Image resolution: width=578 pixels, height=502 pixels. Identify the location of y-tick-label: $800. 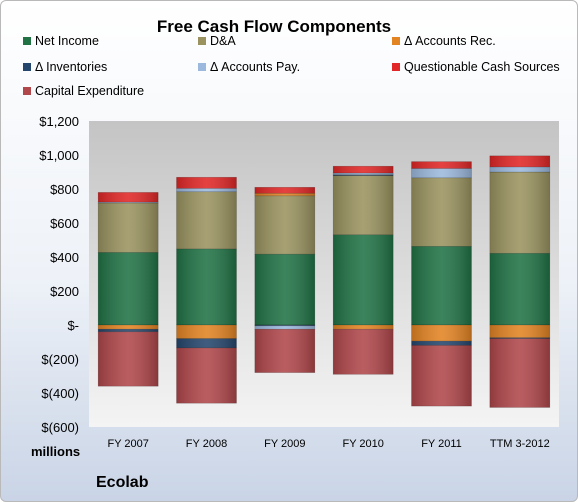
(64, 189).